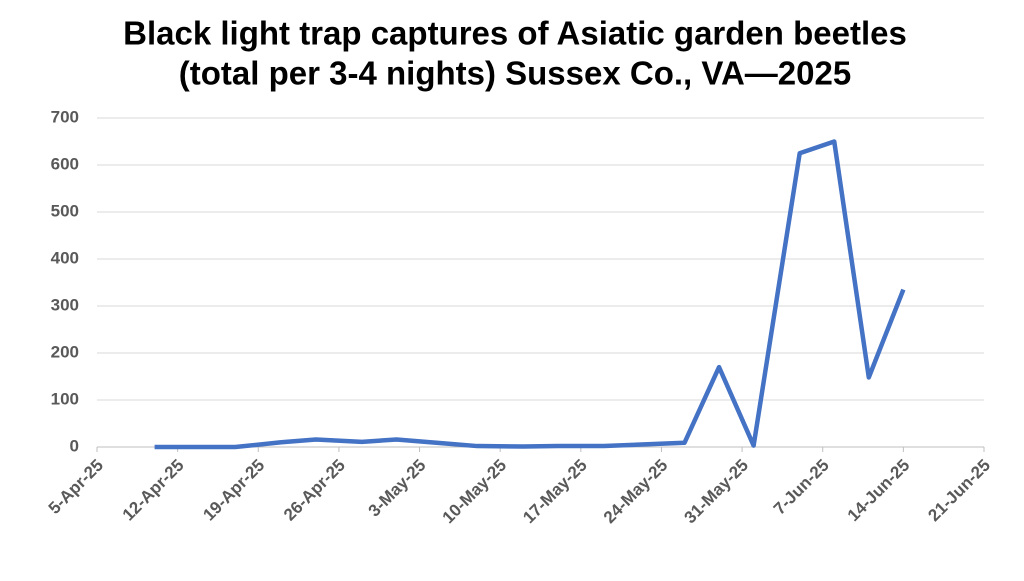 The height and width of the screenshot is (581, 1024). Describe the element at coordinates (475, 492) in the screenshot. I see `x-tick-label: 10-May-25` at that location.